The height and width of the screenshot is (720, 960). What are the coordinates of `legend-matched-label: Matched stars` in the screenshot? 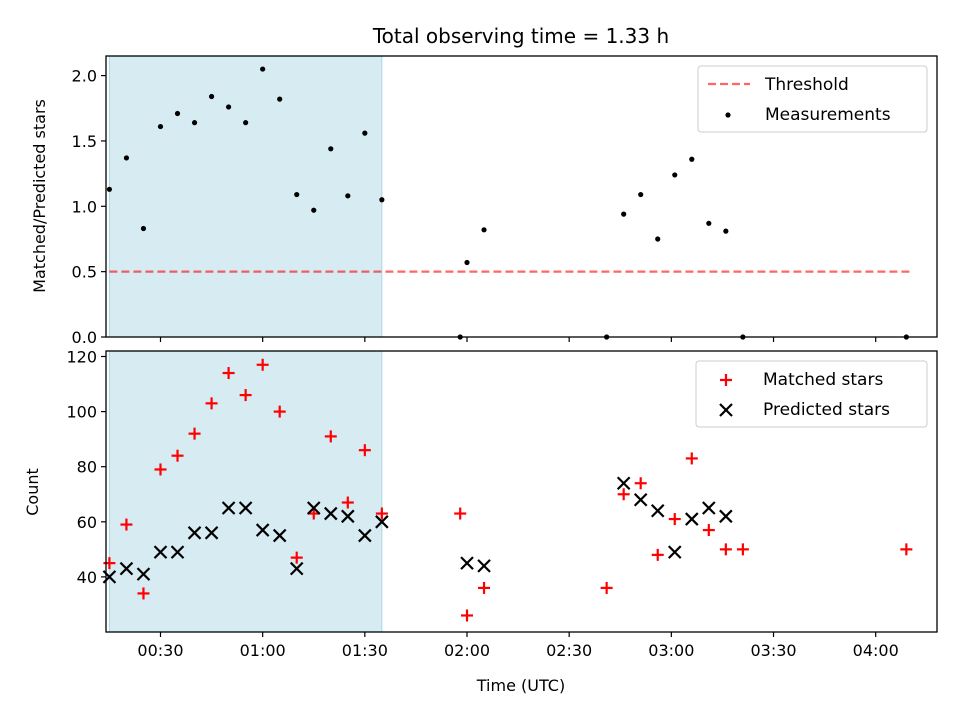 It's located at (823, 380).